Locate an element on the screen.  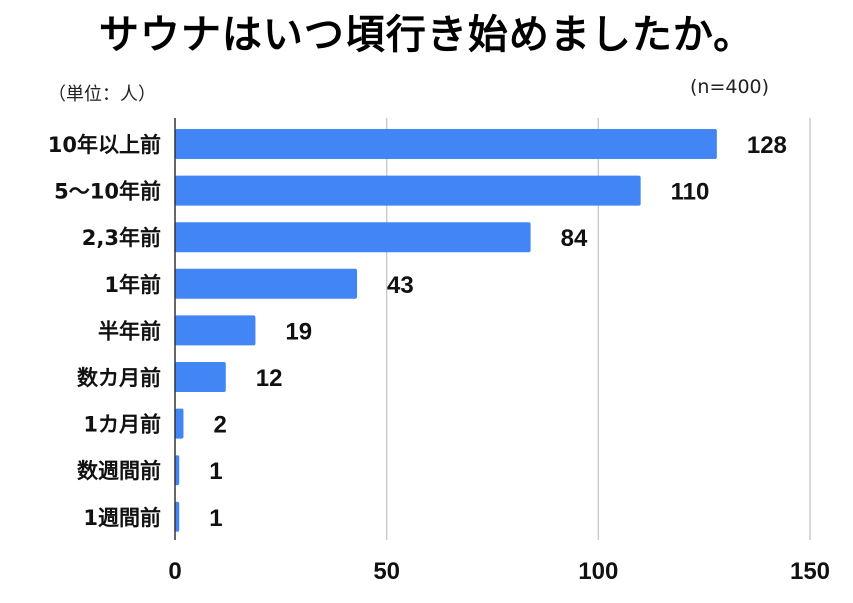
value-label-3: 43 is located at coordinates (400, 285).